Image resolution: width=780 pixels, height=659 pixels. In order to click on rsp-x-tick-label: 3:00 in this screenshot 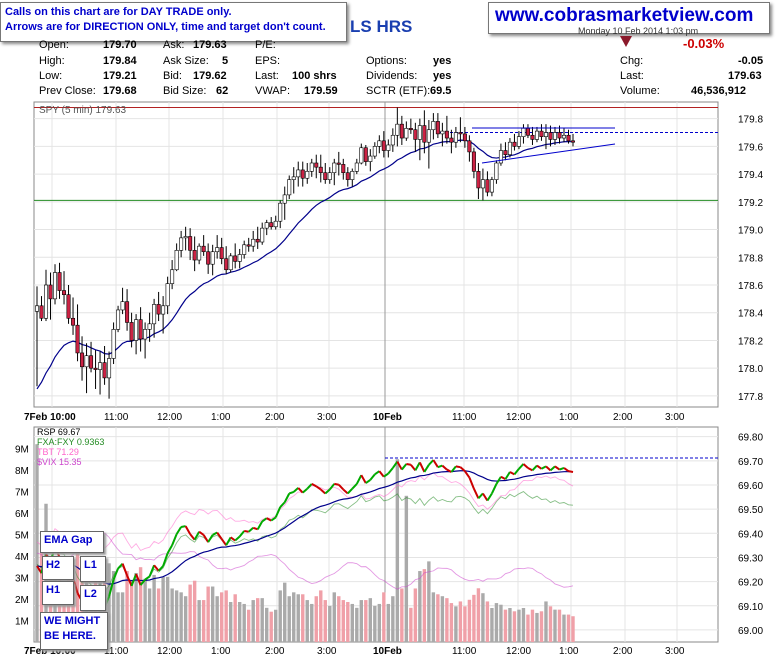, I will do `click(675, 651)`.